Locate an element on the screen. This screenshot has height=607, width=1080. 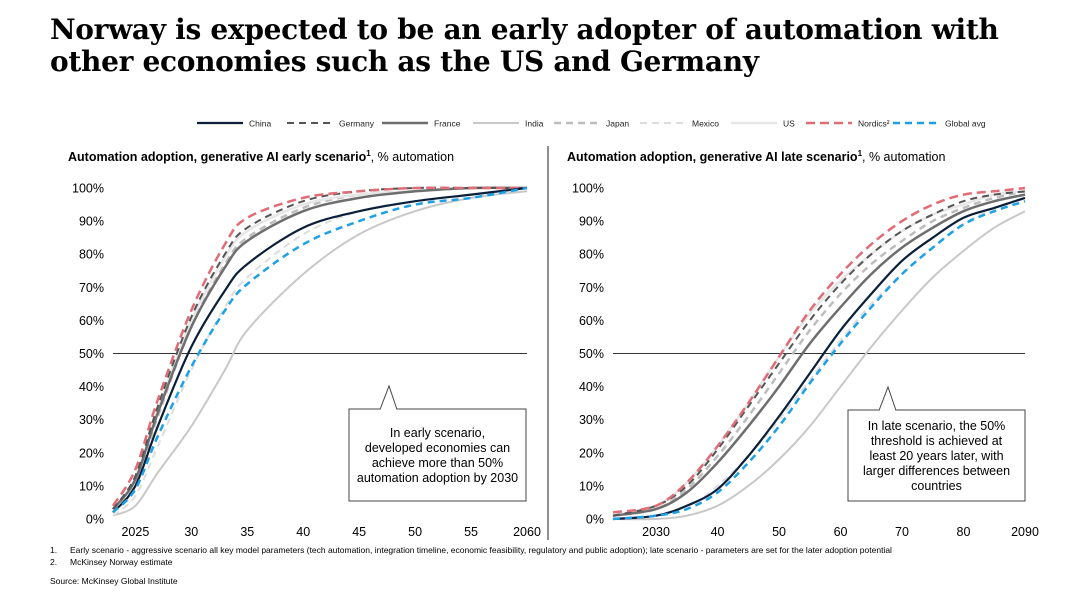
footnote-2: 2. McKinsey Norway estimate is located at coordinates (111, 562).